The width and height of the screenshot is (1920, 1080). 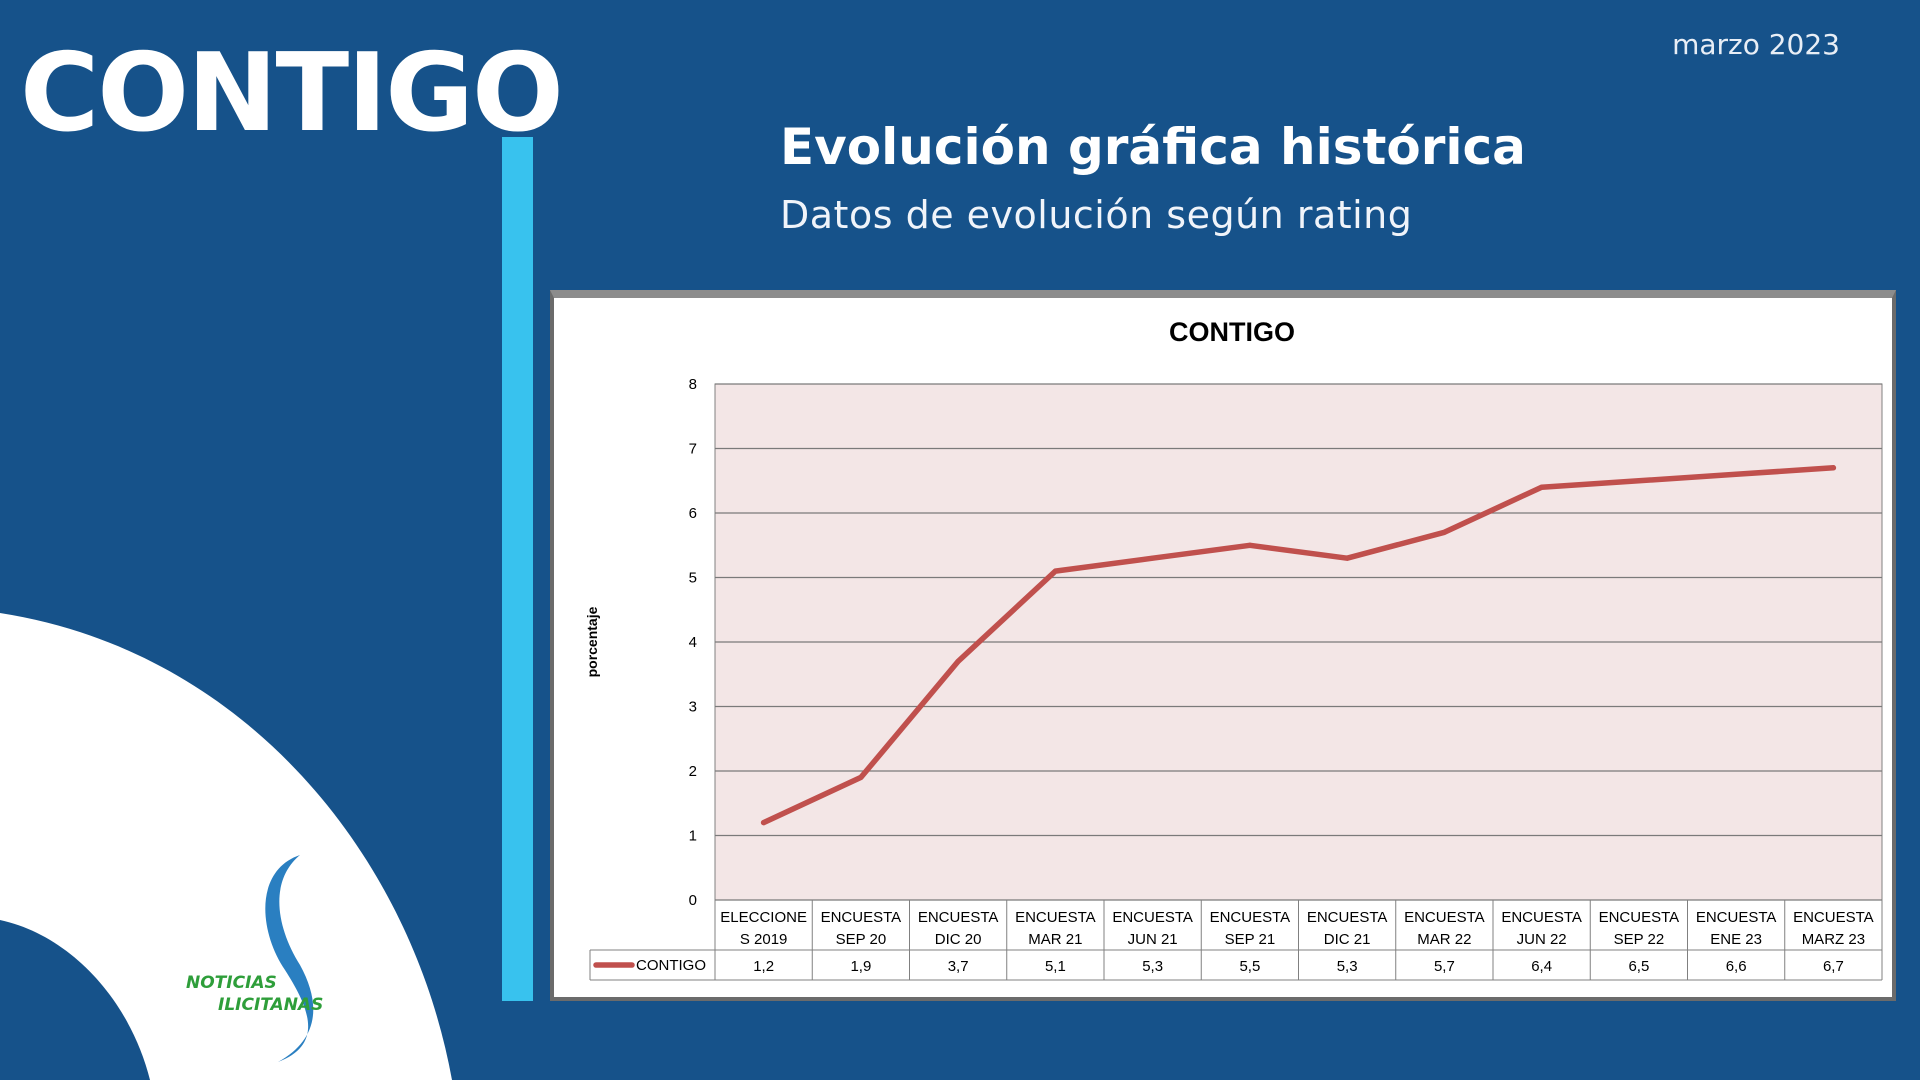 I want to click on y-tick-label: 8, so click(x=693, y=384).